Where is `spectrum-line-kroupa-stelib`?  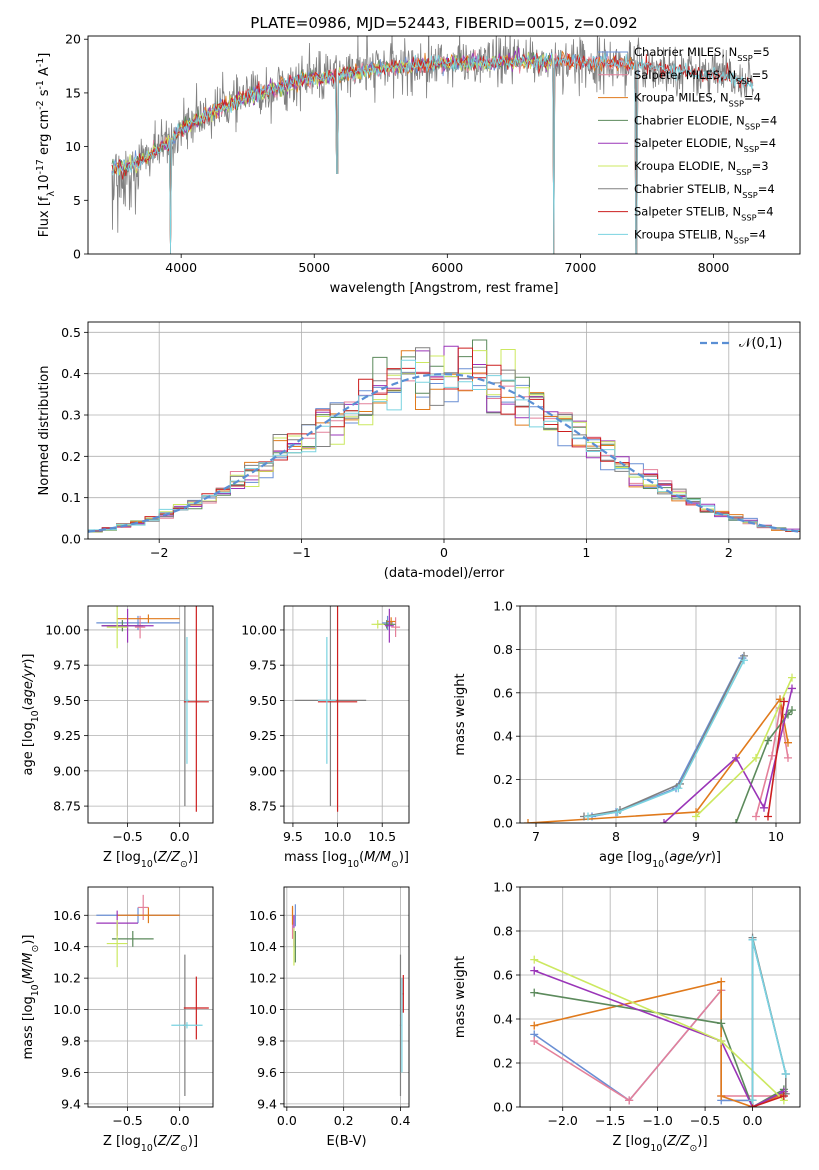 spectrum-line-kroupa-stelib is located at coordinates (432, 153).